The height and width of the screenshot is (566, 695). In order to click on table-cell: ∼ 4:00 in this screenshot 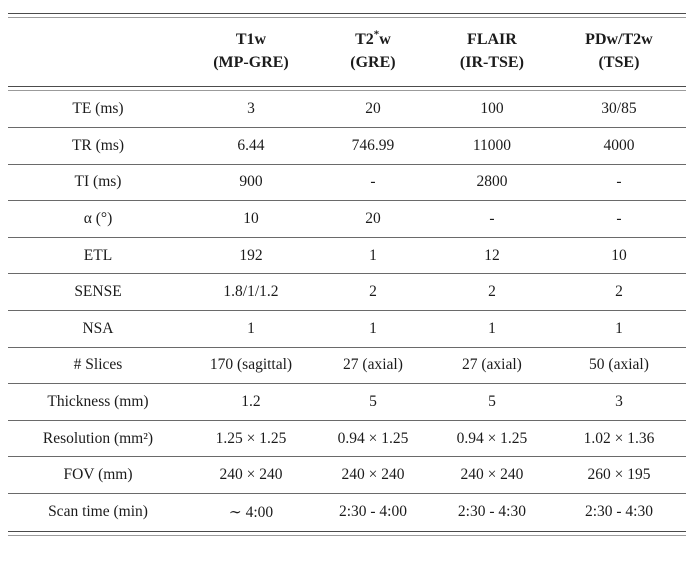, I will do `click(251, 512)`.